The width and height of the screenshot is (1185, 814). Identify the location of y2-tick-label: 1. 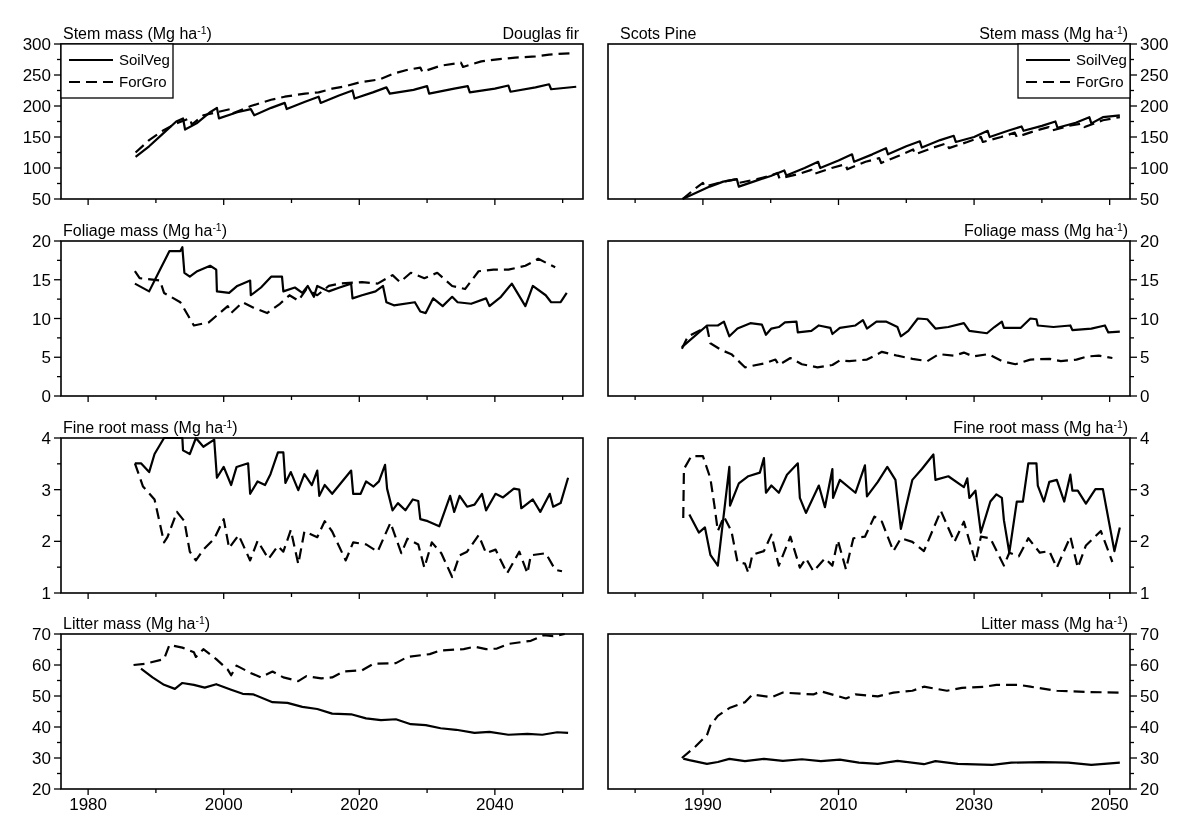
(1145, 593).